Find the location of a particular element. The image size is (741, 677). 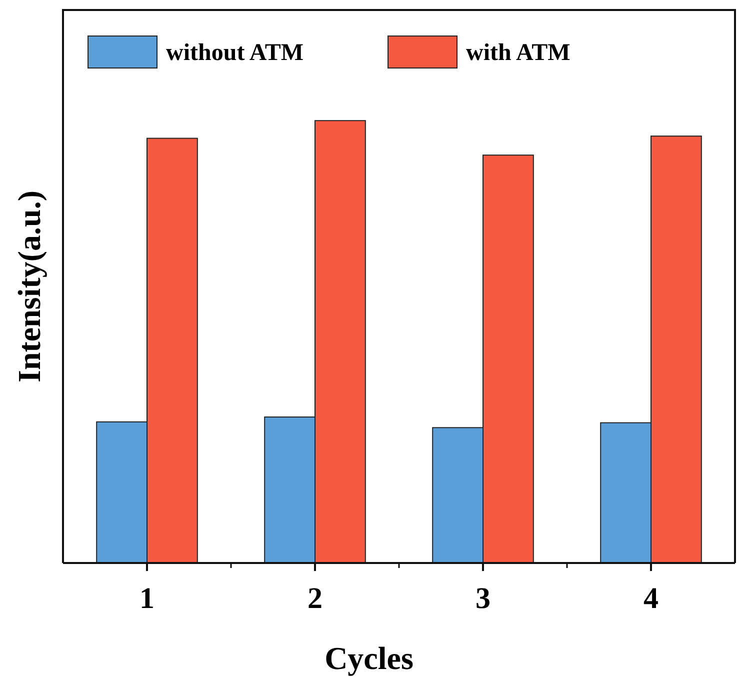

x-tick-label: 4 is located at coordinates (651, 598).